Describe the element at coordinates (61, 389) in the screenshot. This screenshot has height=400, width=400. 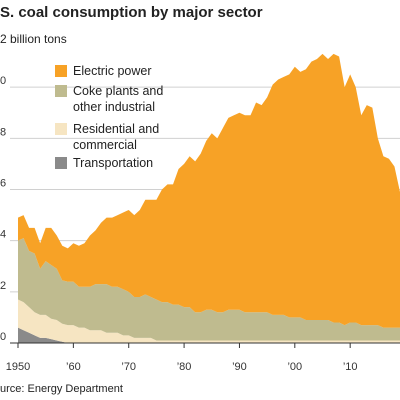
I see `source: urce: Energy Department` at that location.